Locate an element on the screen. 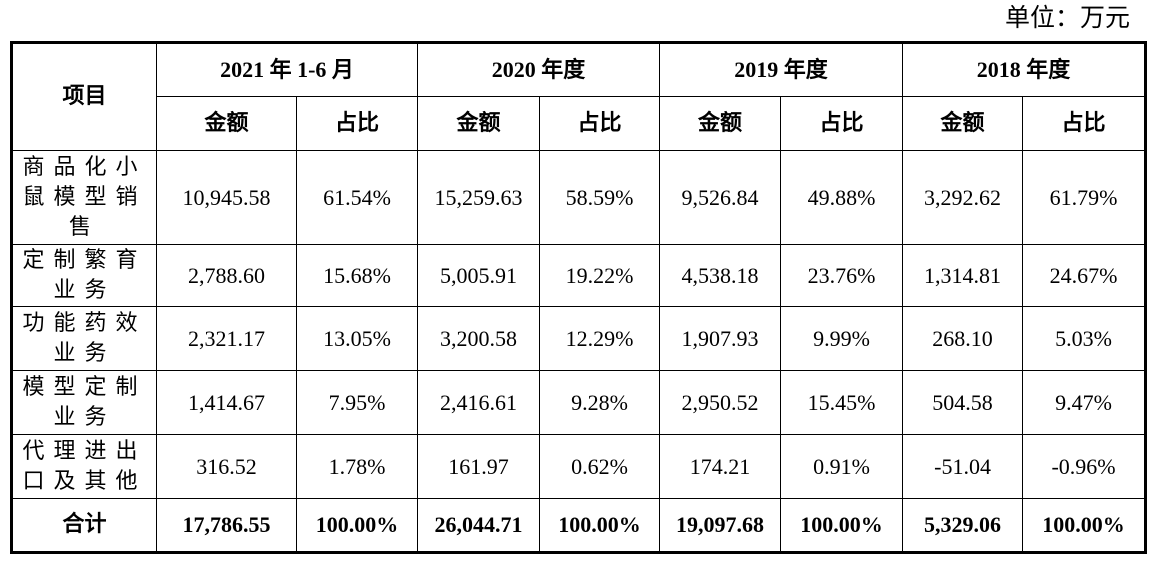  cell-ratio: 49.88% is located at coordinates (842, 197).